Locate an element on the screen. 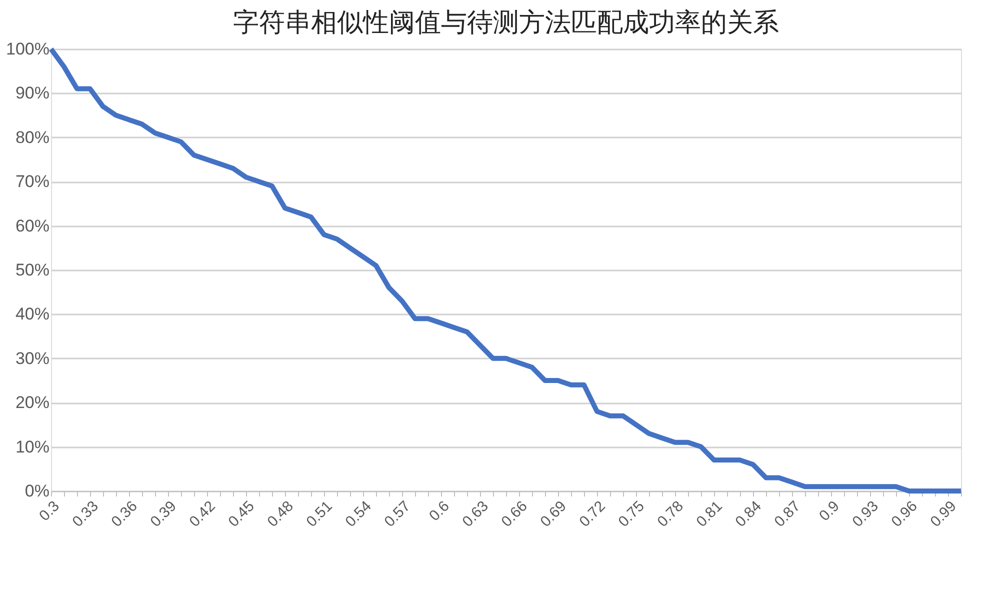  x-tick-label: 0.99 is located at coordinates (943, 514).